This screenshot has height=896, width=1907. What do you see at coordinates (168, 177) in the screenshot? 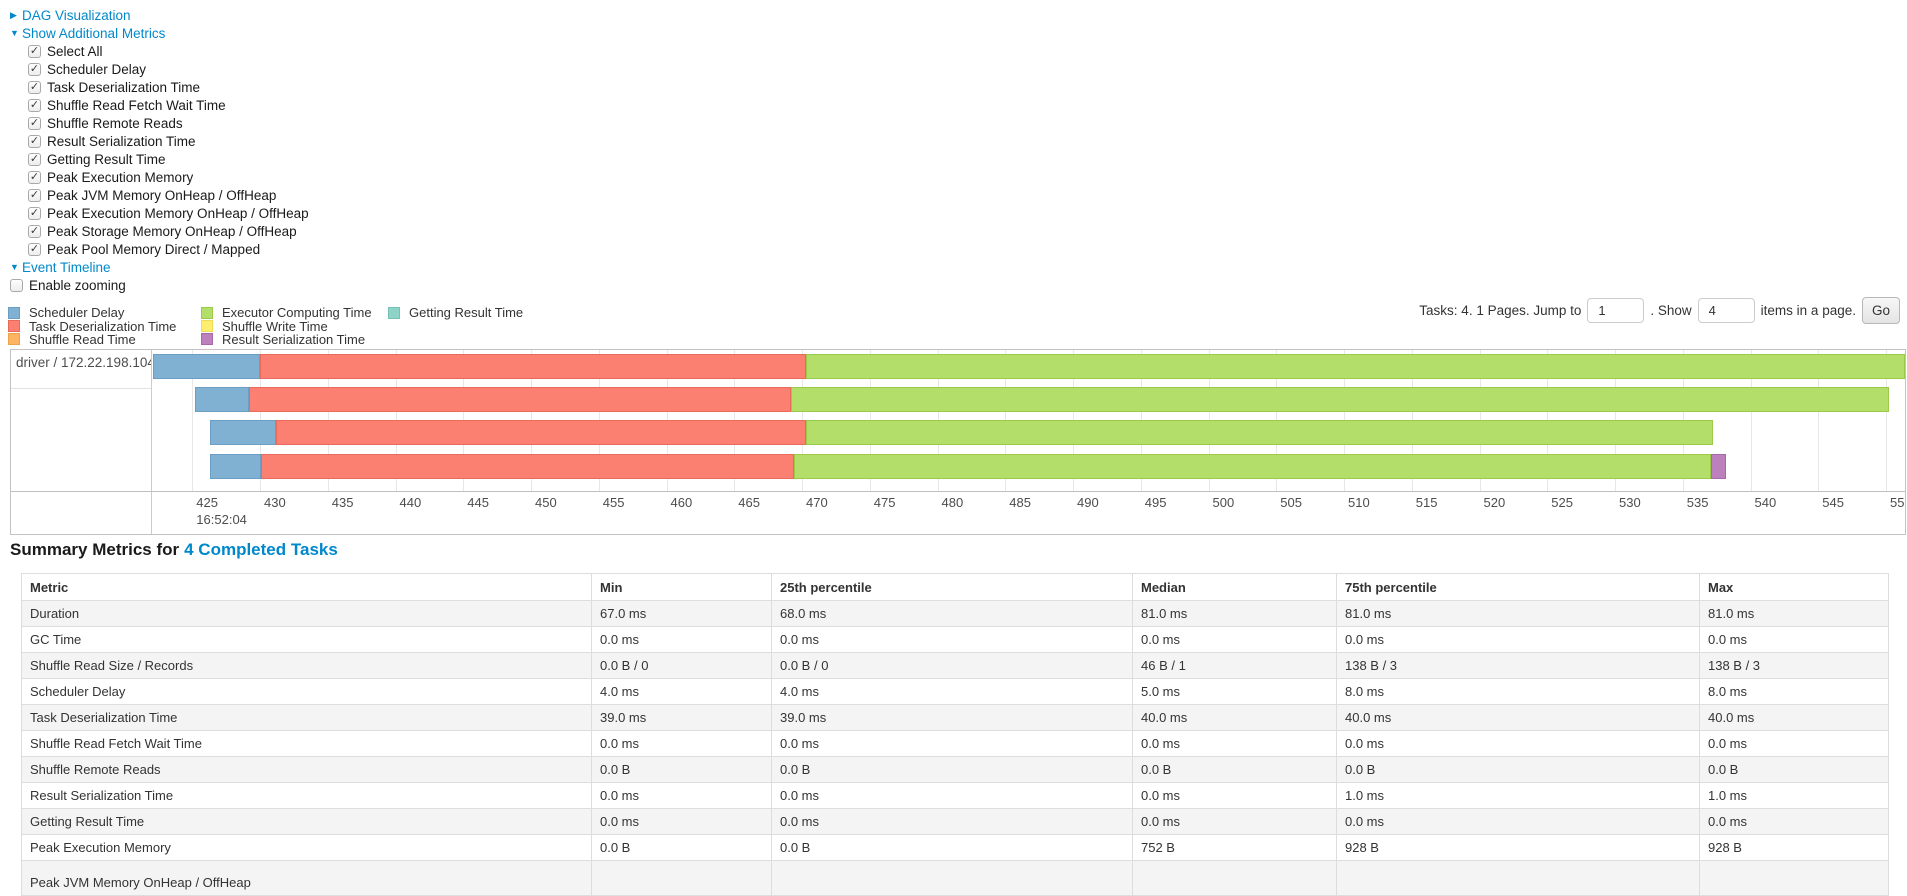
I see `metric-checkbox-row-peak-execution-memory: ✓ Peak Execution Memory` at bounding box center [168, 177].